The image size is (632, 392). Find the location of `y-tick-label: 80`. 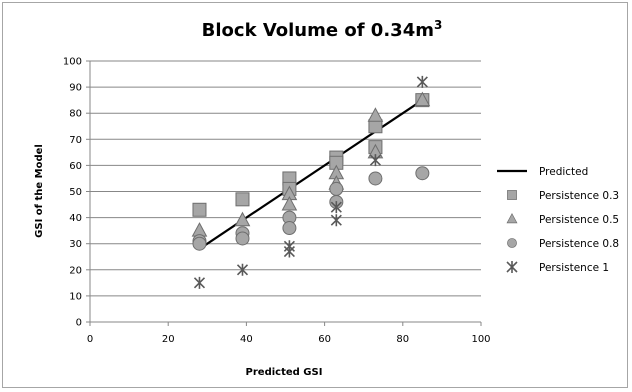

y-tick-label: 80 is located at coordinates (75, 114).